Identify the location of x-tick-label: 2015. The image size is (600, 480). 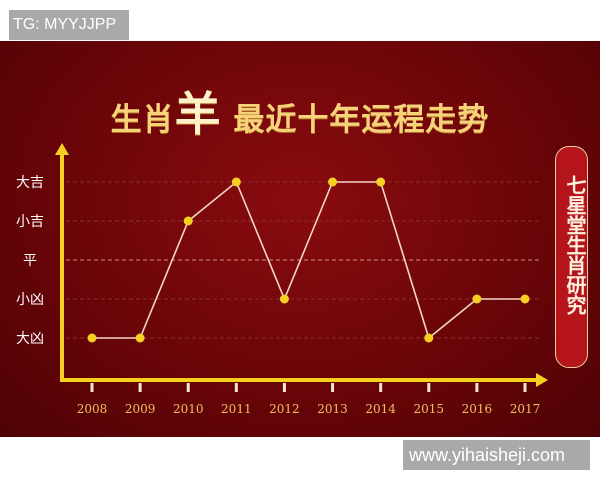
(429, 409).